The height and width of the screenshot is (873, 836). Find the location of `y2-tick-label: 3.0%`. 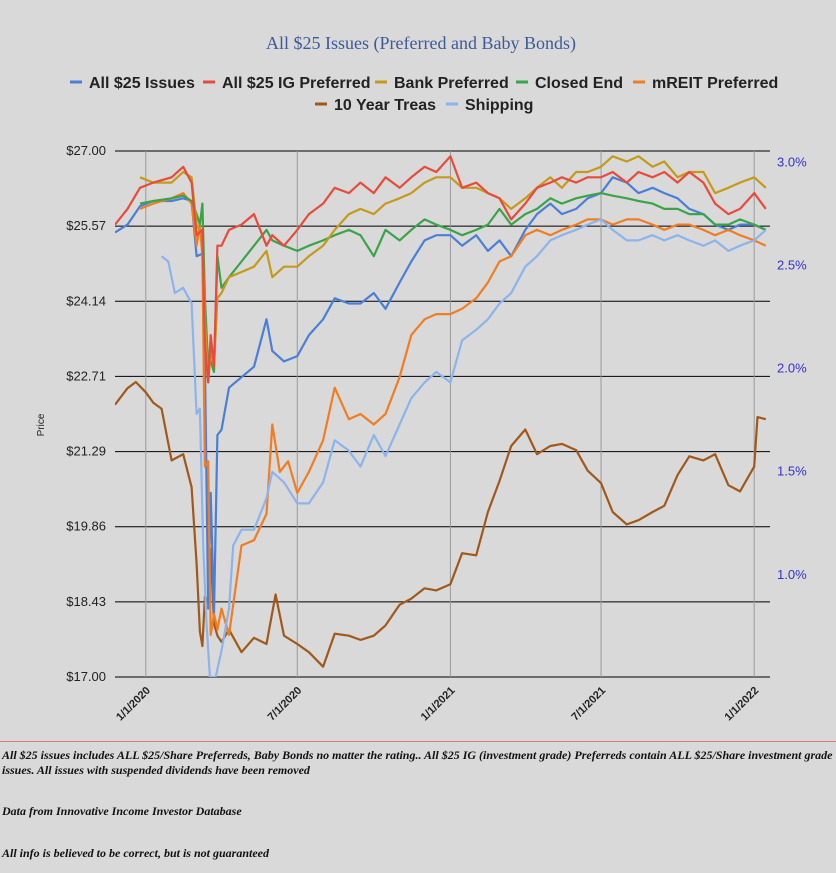

y2-tick-label: 3.0% is located at coordinates (792, 161).